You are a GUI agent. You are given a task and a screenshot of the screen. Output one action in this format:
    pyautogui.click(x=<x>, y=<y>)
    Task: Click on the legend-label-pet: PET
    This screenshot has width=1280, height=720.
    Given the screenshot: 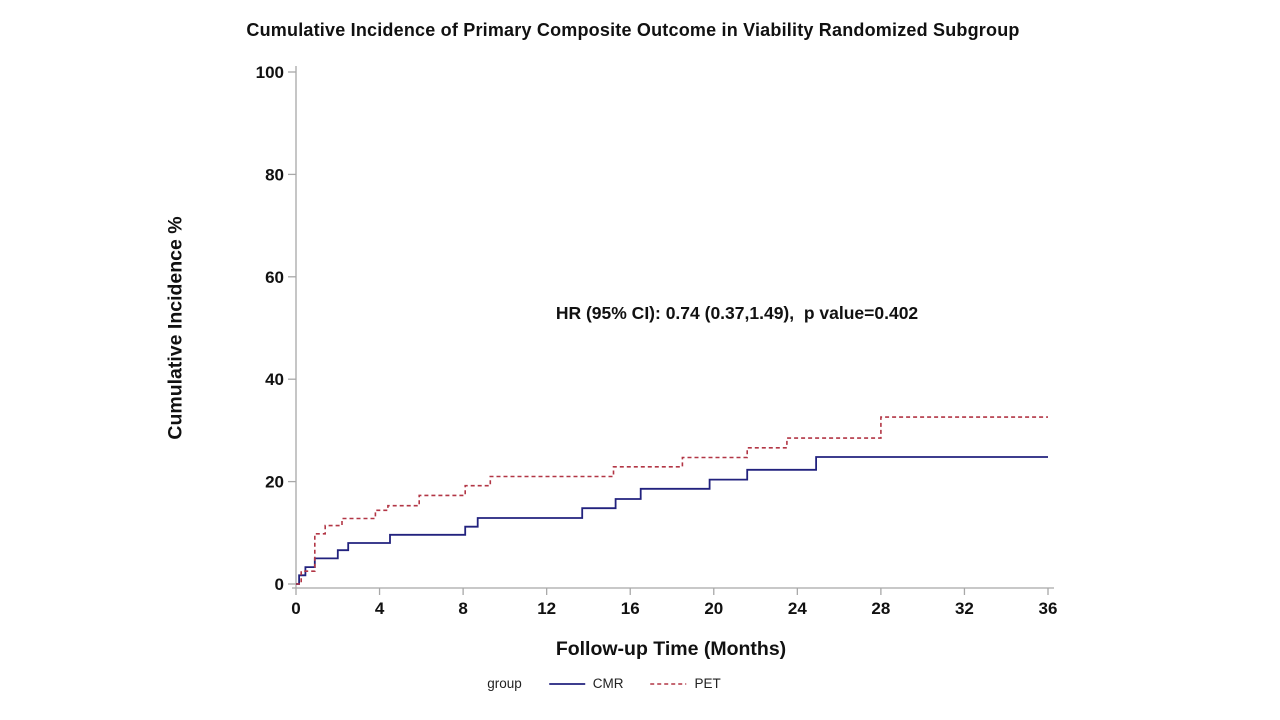 What is the action you would take?
    pyautogui.click(x=707, y=683)
    